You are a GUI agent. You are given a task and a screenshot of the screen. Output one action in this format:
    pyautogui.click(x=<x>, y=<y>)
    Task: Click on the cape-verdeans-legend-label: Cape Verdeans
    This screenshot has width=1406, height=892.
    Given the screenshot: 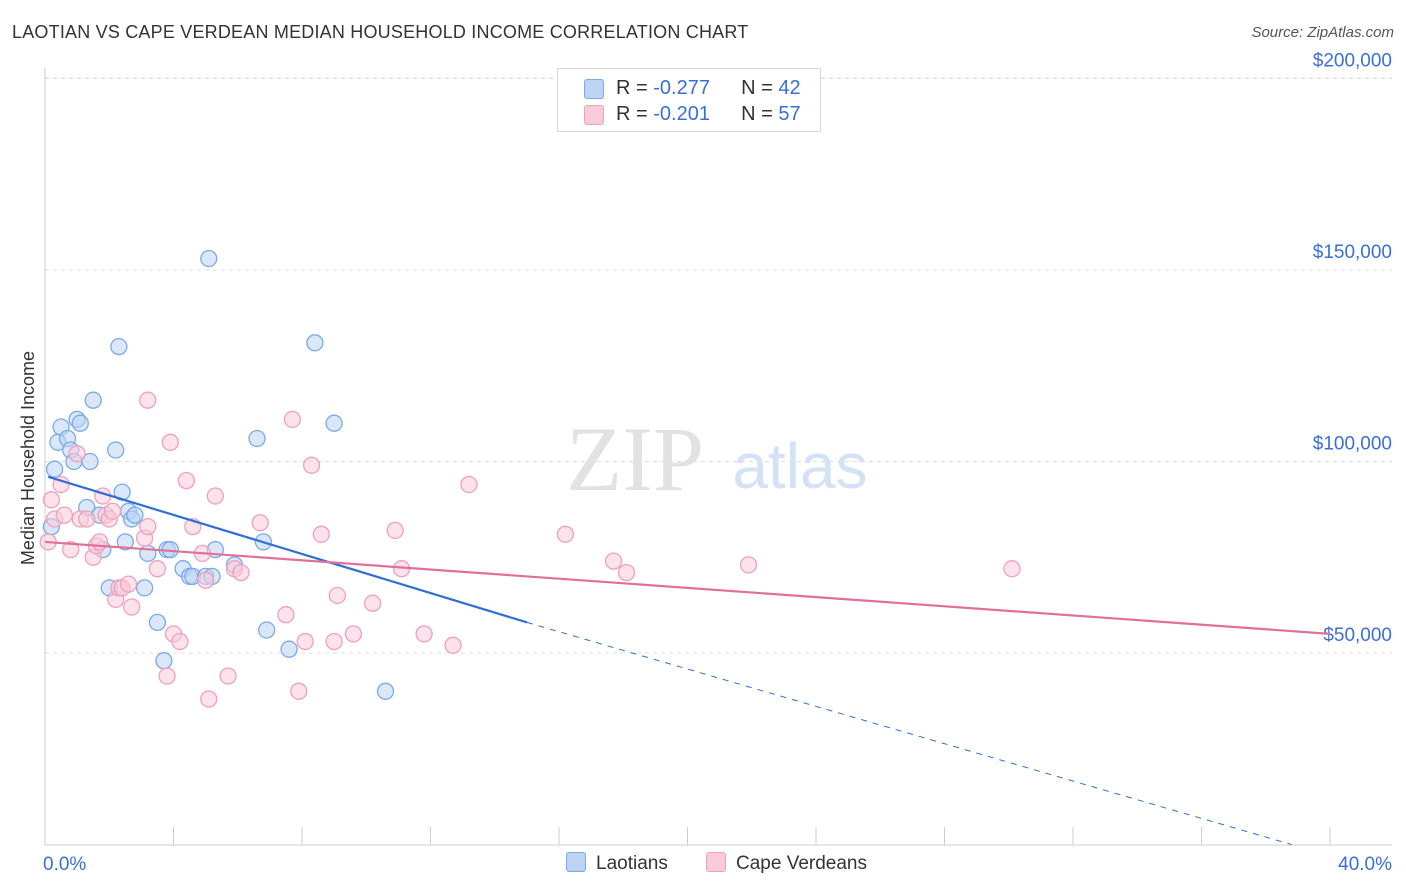 What is the action you would take?
    pyautogui.click(x=801, y=863)
    